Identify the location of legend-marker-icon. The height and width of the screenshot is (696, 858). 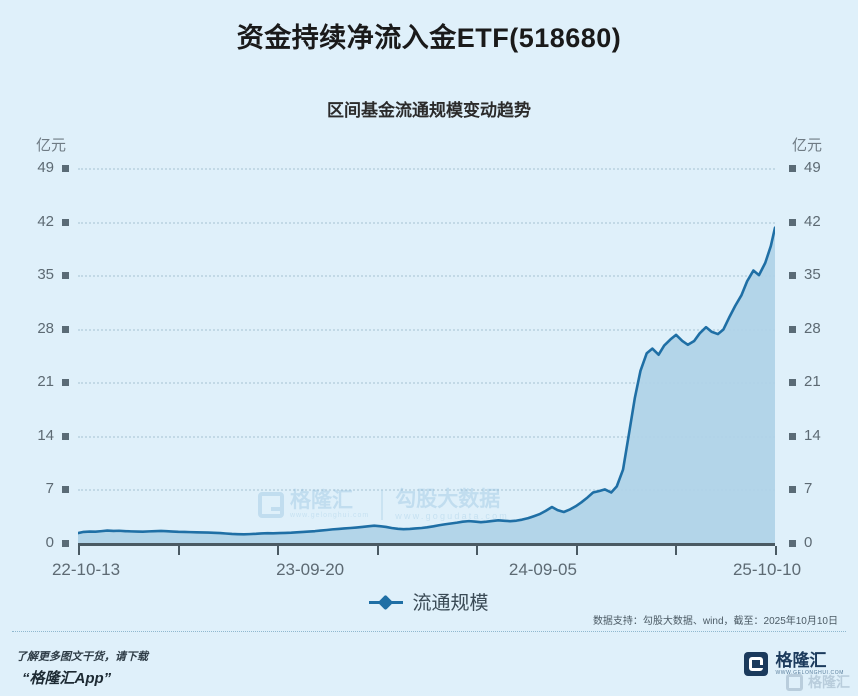
(386, 602).